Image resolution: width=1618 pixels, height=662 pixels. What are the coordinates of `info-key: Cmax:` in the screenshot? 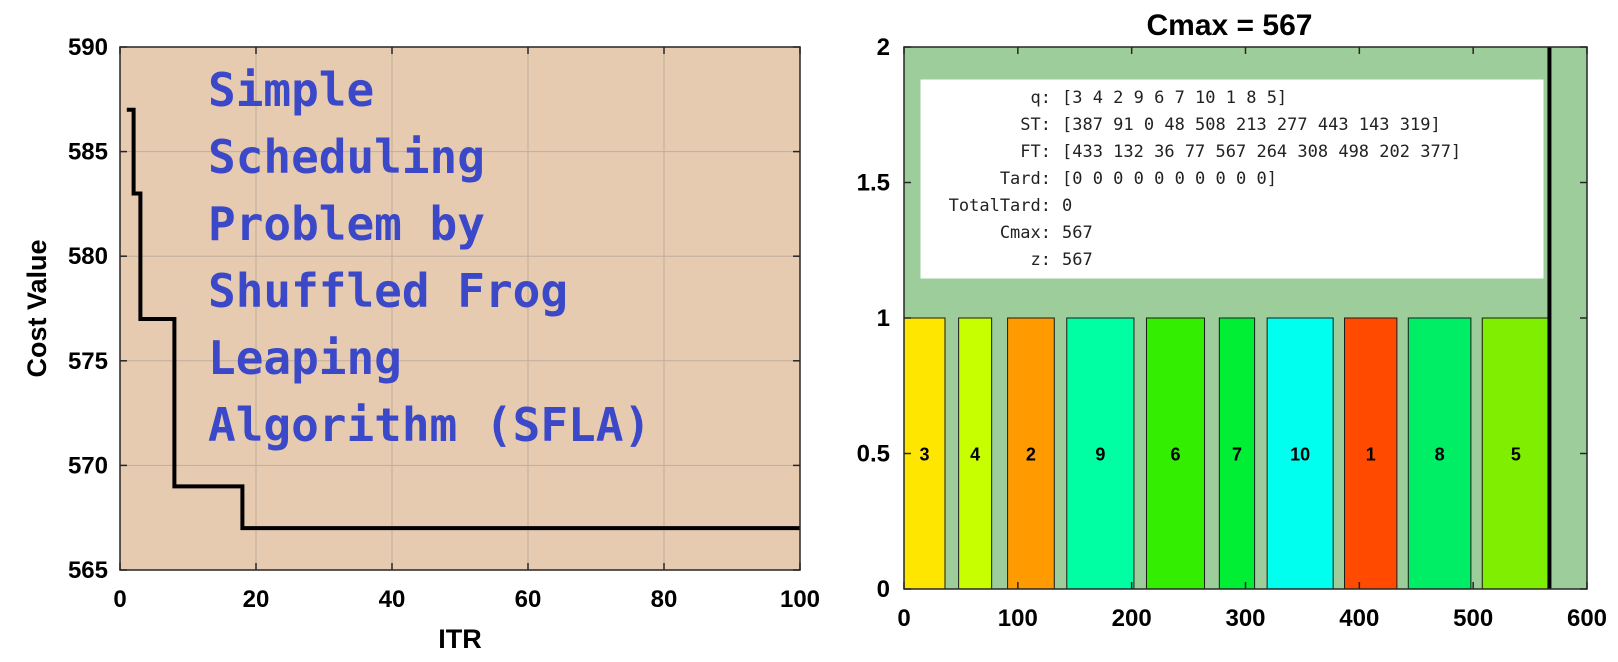 It's located at (1025, 233).